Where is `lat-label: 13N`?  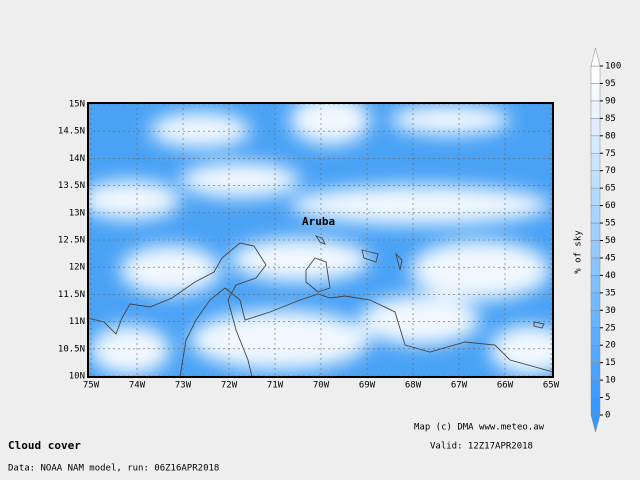
lat-label: 13N is located at coordinates (77, 213).